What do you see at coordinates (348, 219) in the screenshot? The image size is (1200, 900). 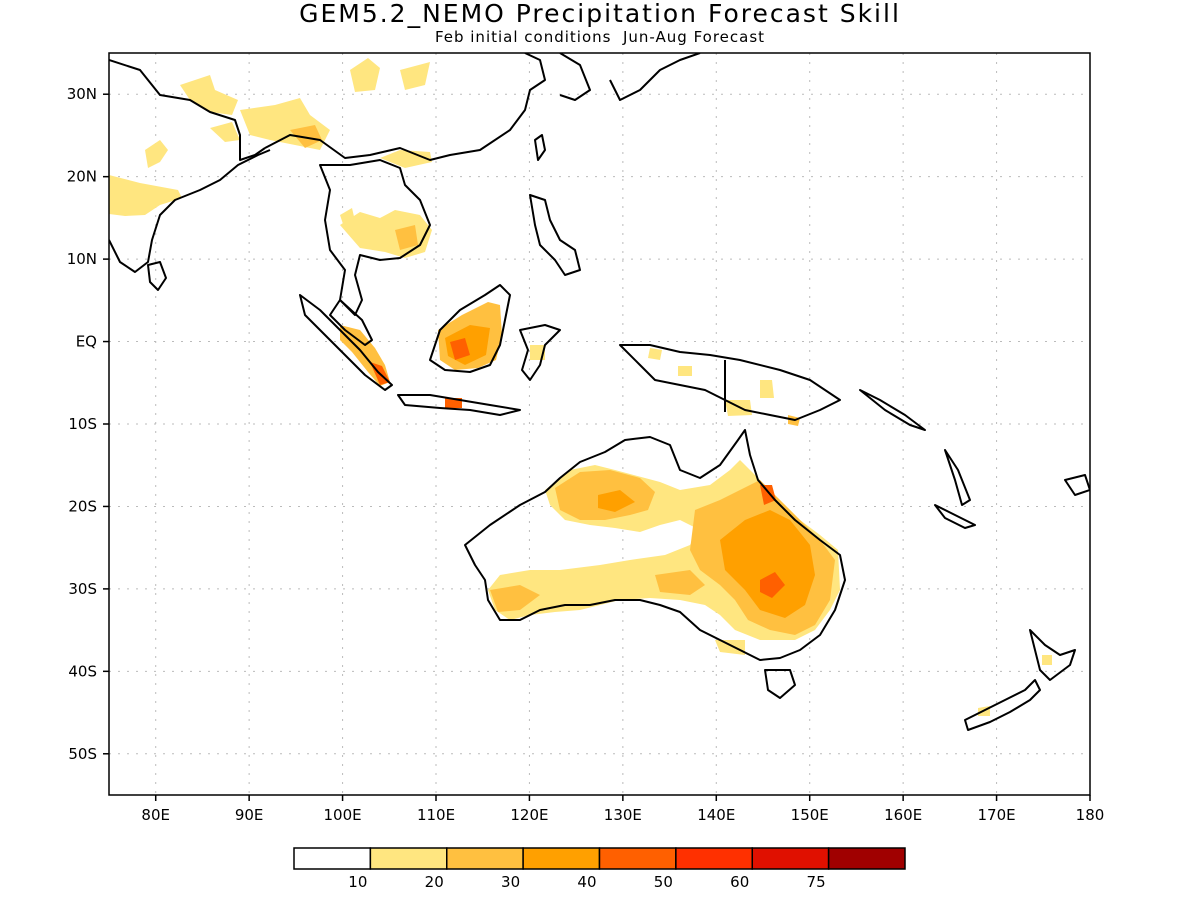 I see `skill-region-indochina-west` at bounding box center [348, 219].